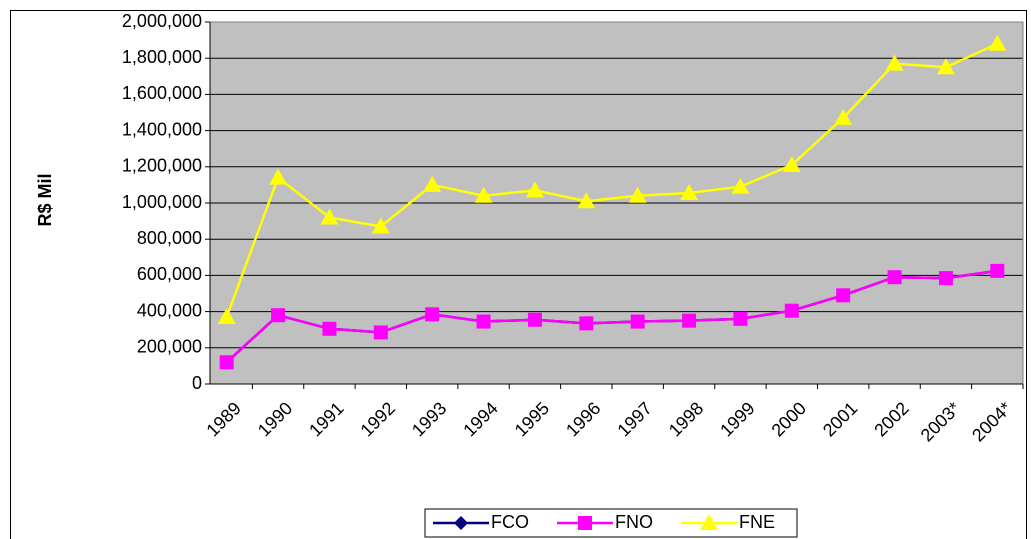  Describe the element at coordinates (686, 419) in the screenshot. I see `x-tick-label: 1998` at that location.